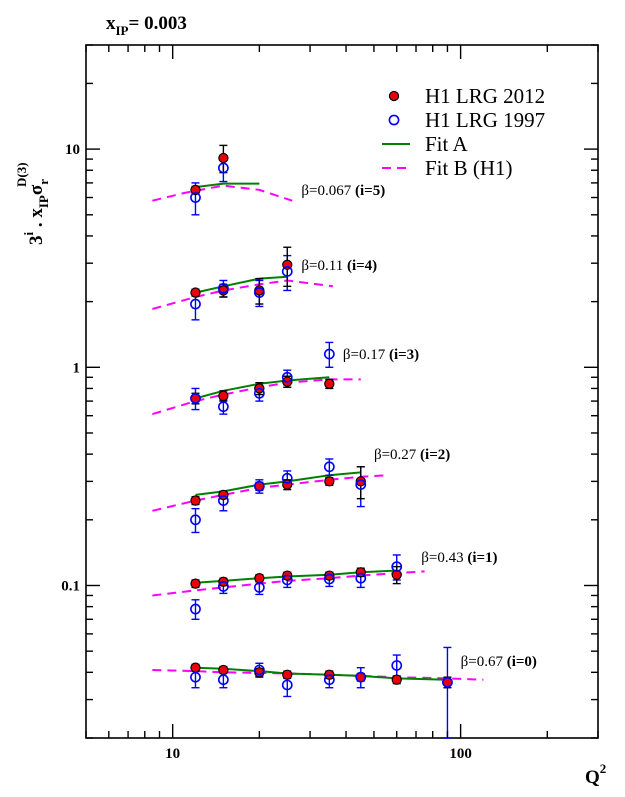 The height and width of the screenshot is (797, 625). I want to click on bin-label: β=0.11 (i=4), so click(339, 266).